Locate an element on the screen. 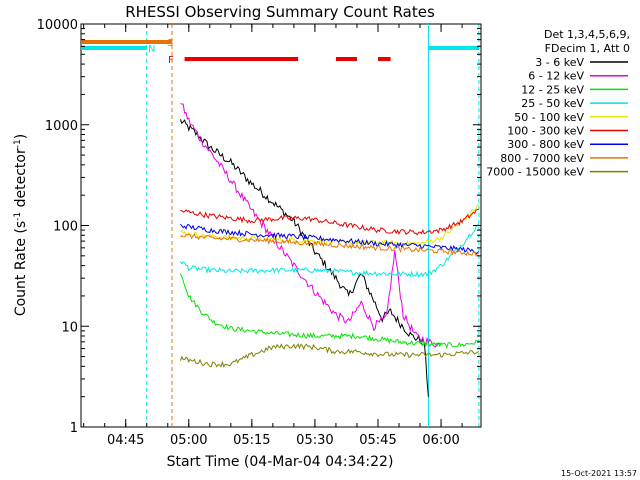 This screenshot has width=640, height=480. x-axis-label: Start Time (04-Mar-04 04:34:22) is located at coordinates (280, 462).